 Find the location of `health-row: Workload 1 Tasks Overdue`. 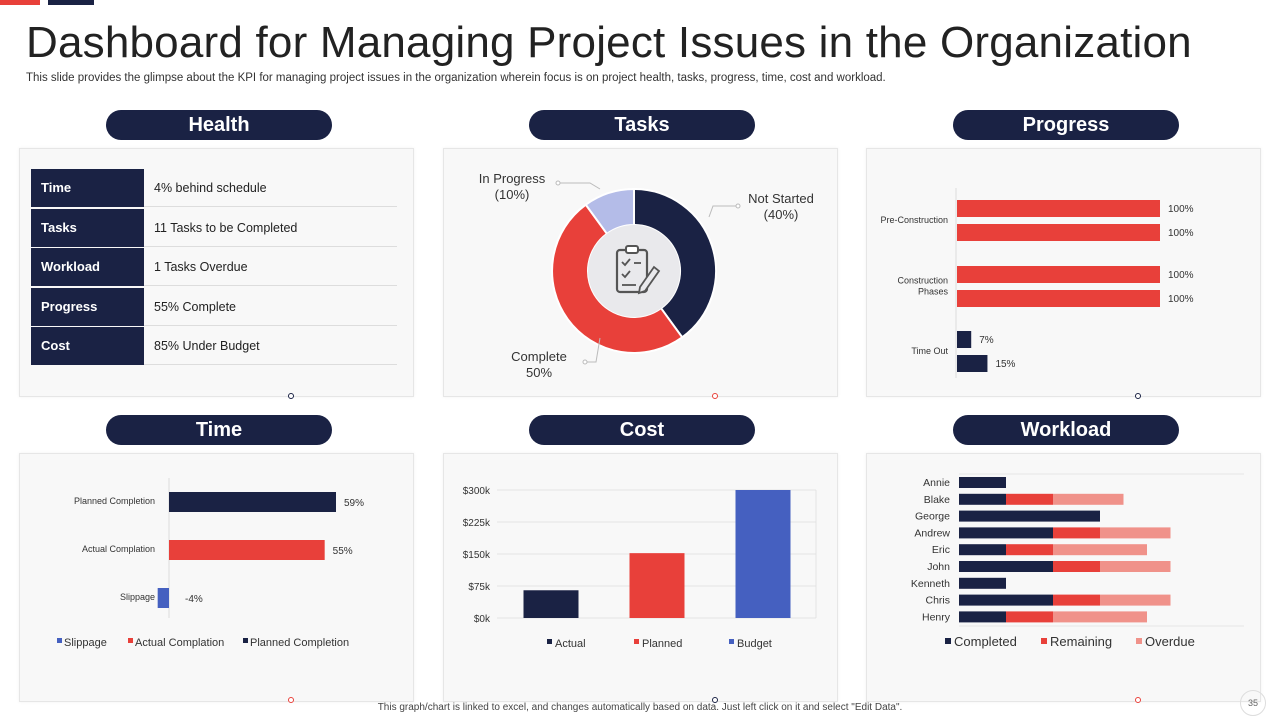

health-row: Workload 1 Tasks Overdue is located at coordinates (214, 267).